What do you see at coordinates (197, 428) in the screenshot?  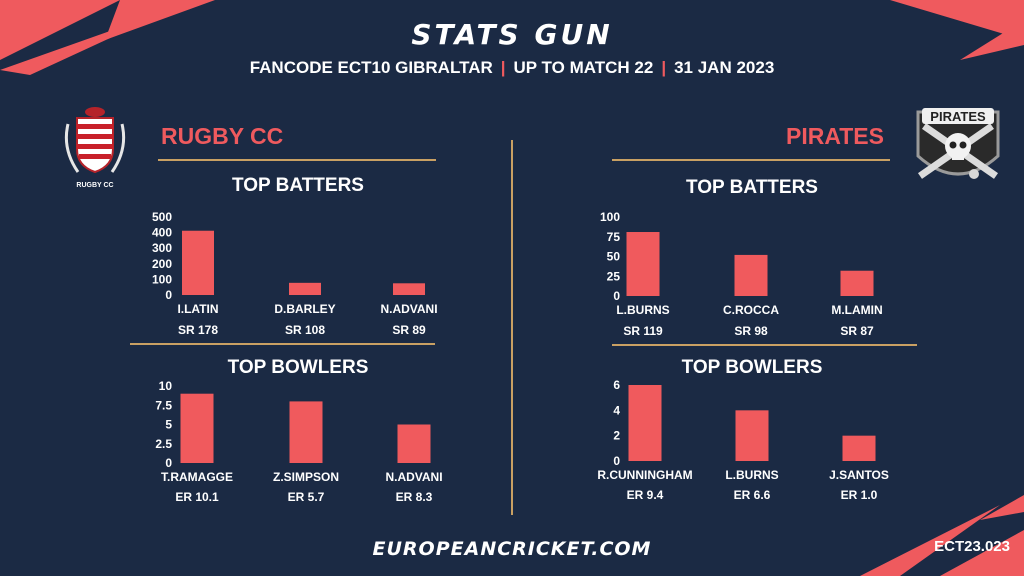 I see `bar-tramagge` at bounding box center [197, 428].